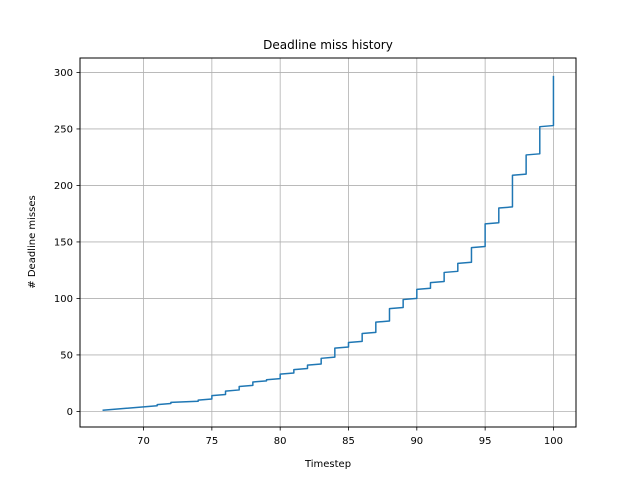 The width and height of the screenshot is (640, 480). What do you see at coordinates (328, 45) in the screenshot?
I see `chart-title: Deadline miss history` at bounding box center [328, 45].